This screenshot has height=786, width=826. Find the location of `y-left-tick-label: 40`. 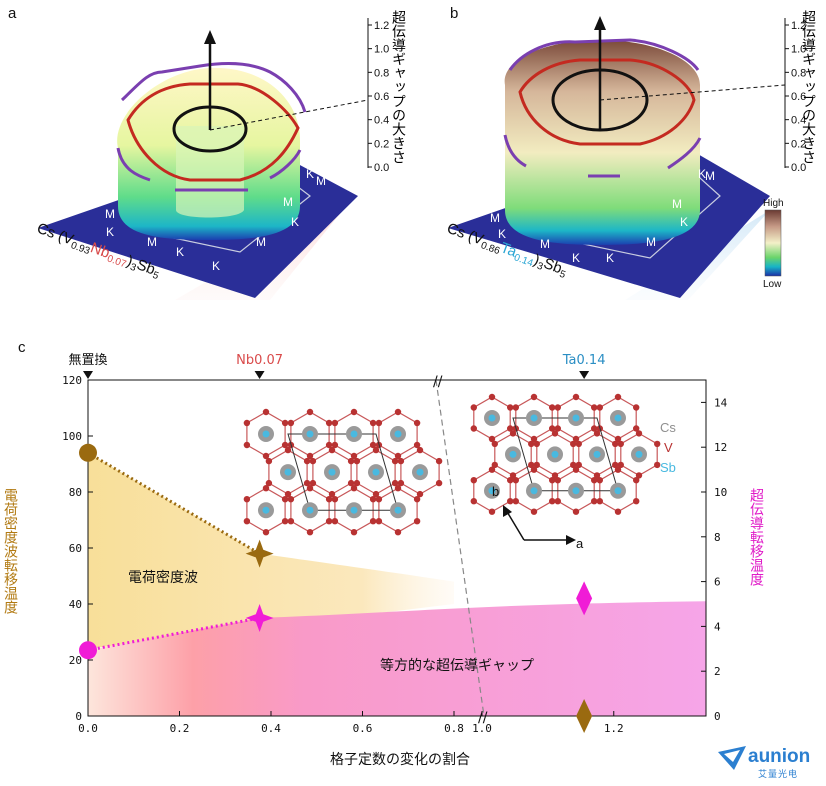

y-left-tick-label: 40 is located at coordinates (75, 604).